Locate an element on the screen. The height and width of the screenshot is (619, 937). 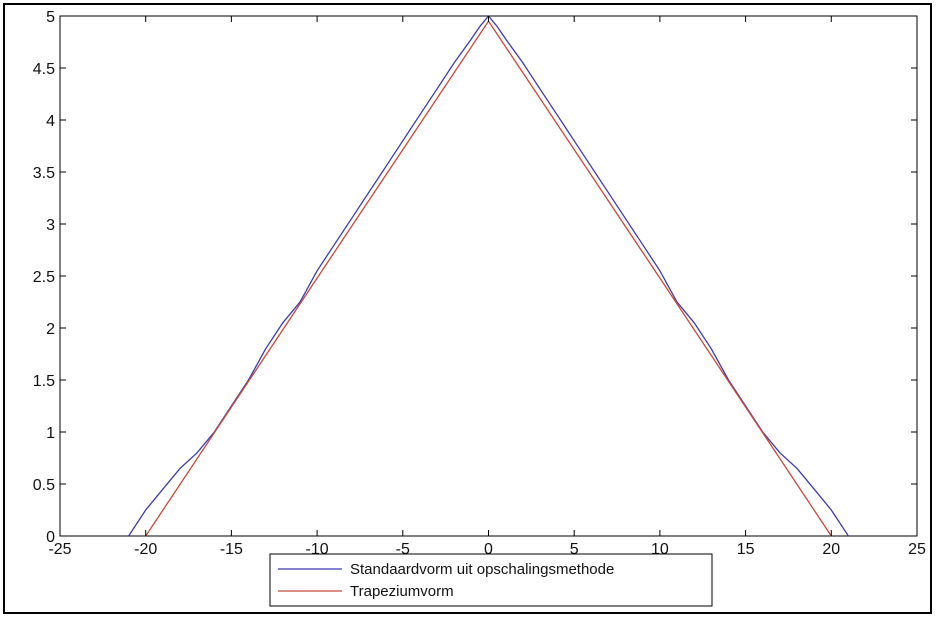
y-tick-label: 1.5 is located at coordinates (44, 381).